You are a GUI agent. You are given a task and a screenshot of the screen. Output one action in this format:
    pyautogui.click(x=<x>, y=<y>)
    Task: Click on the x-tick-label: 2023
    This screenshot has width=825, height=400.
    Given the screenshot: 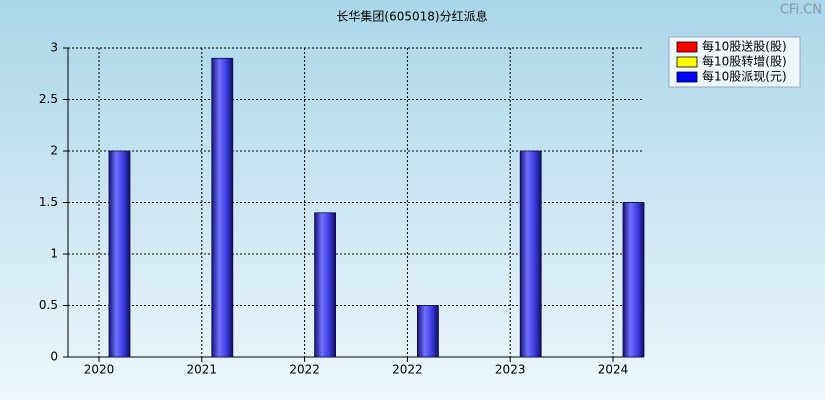 What is the action you would take?
    pyautogui.click(x=510, y=370)
    